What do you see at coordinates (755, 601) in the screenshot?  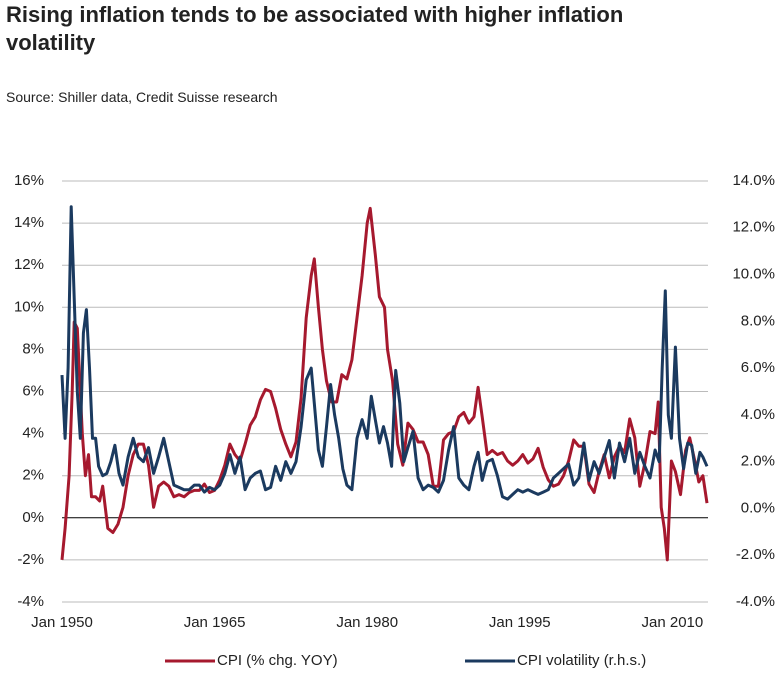 I see `y2-tick-label: -4.0%` at bounding box center [755, 601].